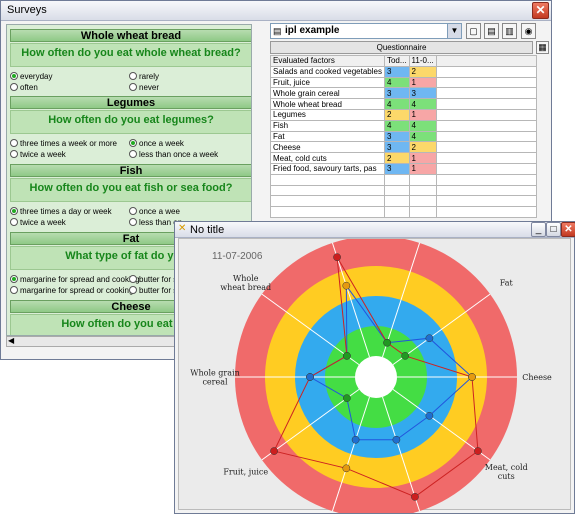 The height and width of the screenshot is (520, 575). What do you see at coordinates (374, 230) in the screenshot?
I see `chart-titlebar: ✕ No title` at bounding box center [374, 230].